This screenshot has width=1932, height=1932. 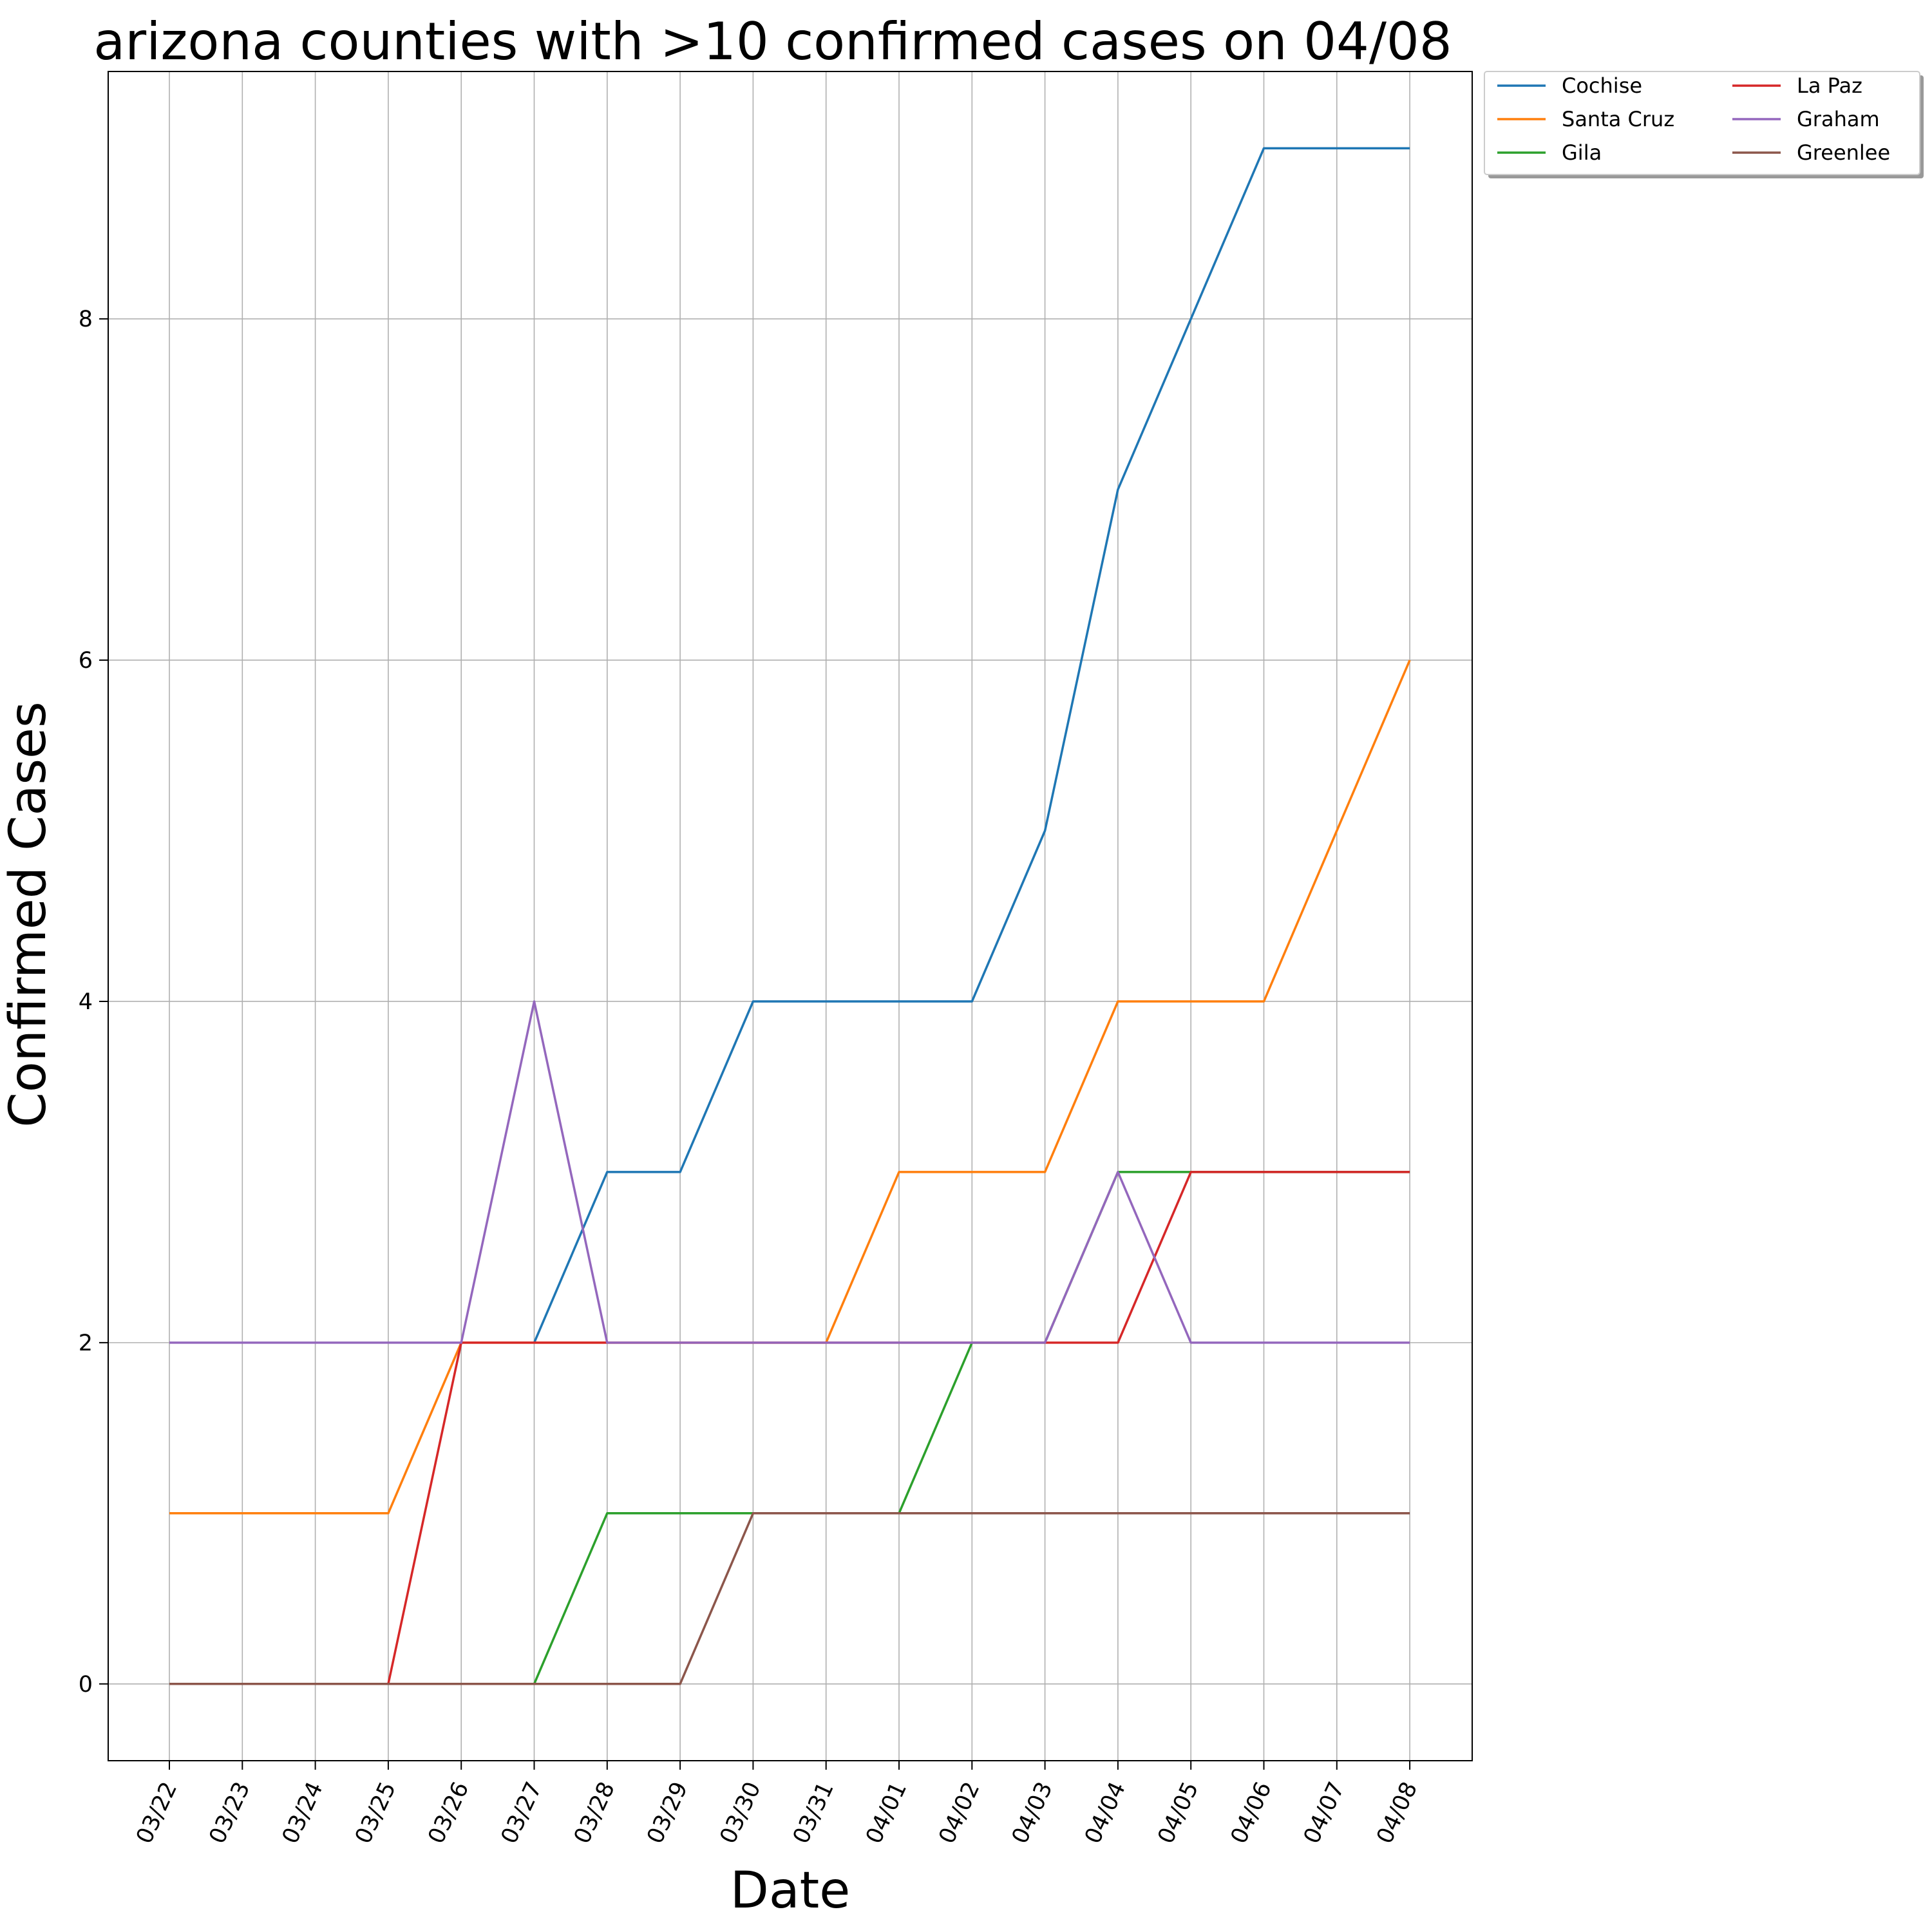 I want to click on y-tick-label: 4, so click(x=86, y=1002).